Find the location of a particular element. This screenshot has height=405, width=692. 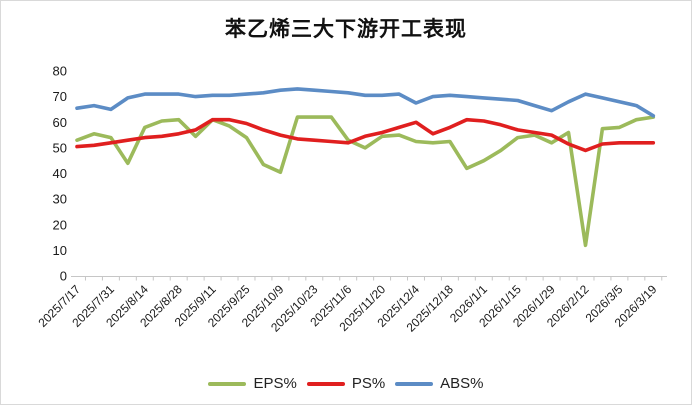

svg-text: 60 is located at coordinates (60, 122).